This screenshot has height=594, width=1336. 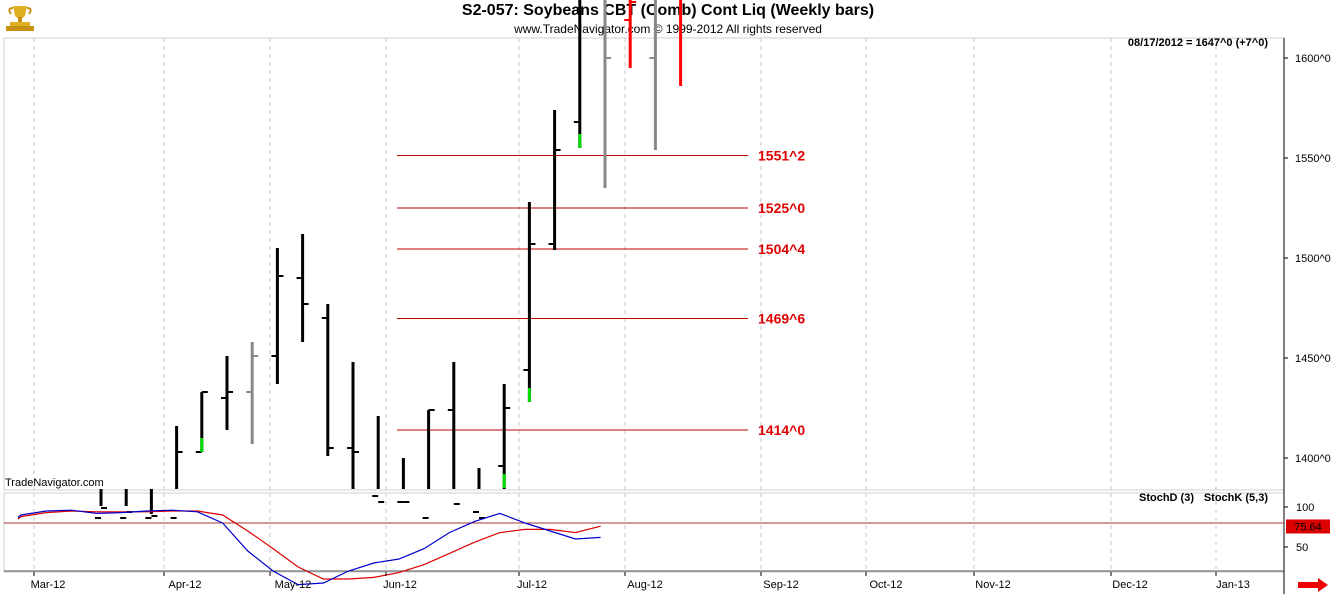 What do you see at coordinates (1129, 585) in the screenshot?
I see `x-tick-label-9: Dec-12` at bounding box center [1129, 585].